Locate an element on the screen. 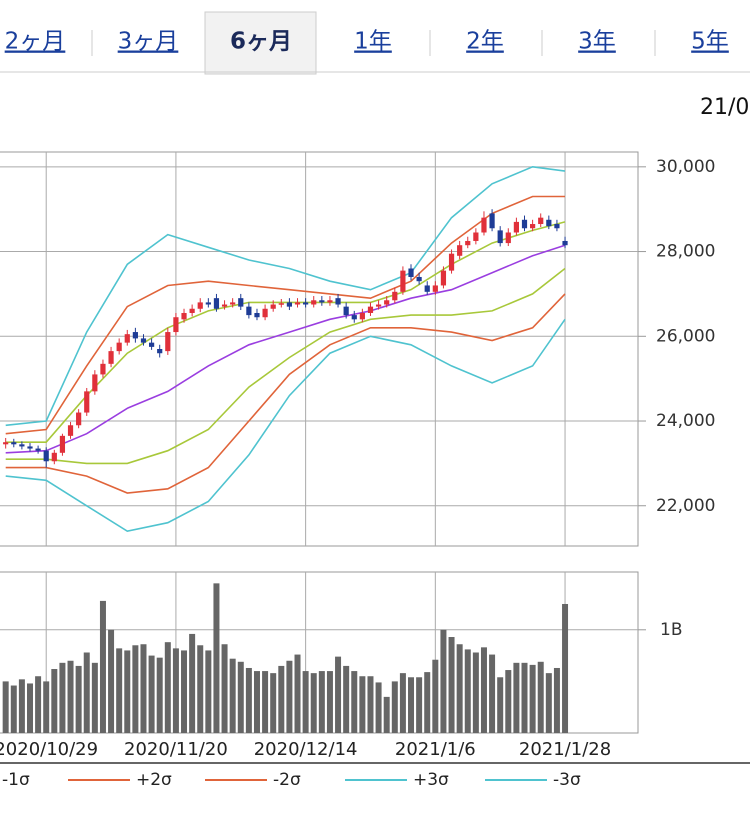  tab: 5年 is located at coordinates (710, 42).